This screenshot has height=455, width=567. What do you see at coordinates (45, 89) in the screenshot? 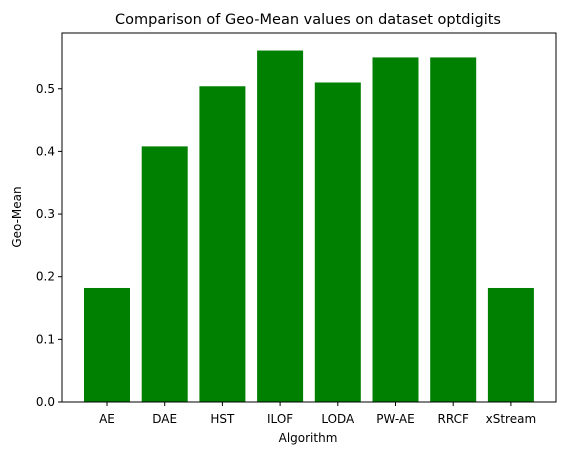
I see `y-tick-label: 0.5` at bounding box center [45, 89].